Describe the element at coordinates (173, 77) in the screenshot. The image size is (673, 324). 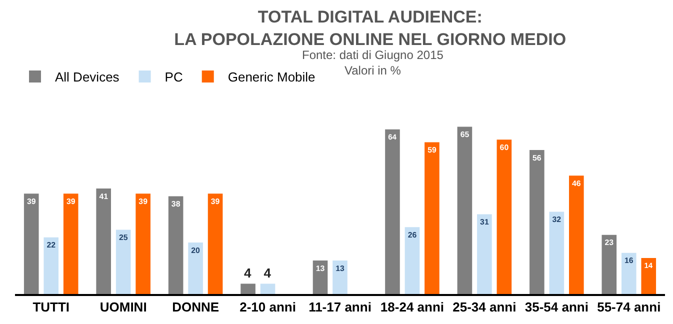
I see `legend-label: PC` at that location.